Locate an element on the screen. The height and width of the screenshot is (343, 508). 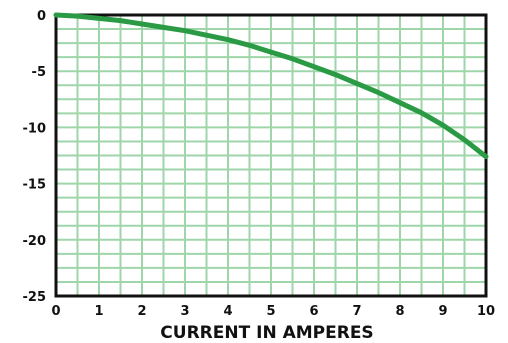
y-tick-label: -25 is located at coordinates (35, 297).